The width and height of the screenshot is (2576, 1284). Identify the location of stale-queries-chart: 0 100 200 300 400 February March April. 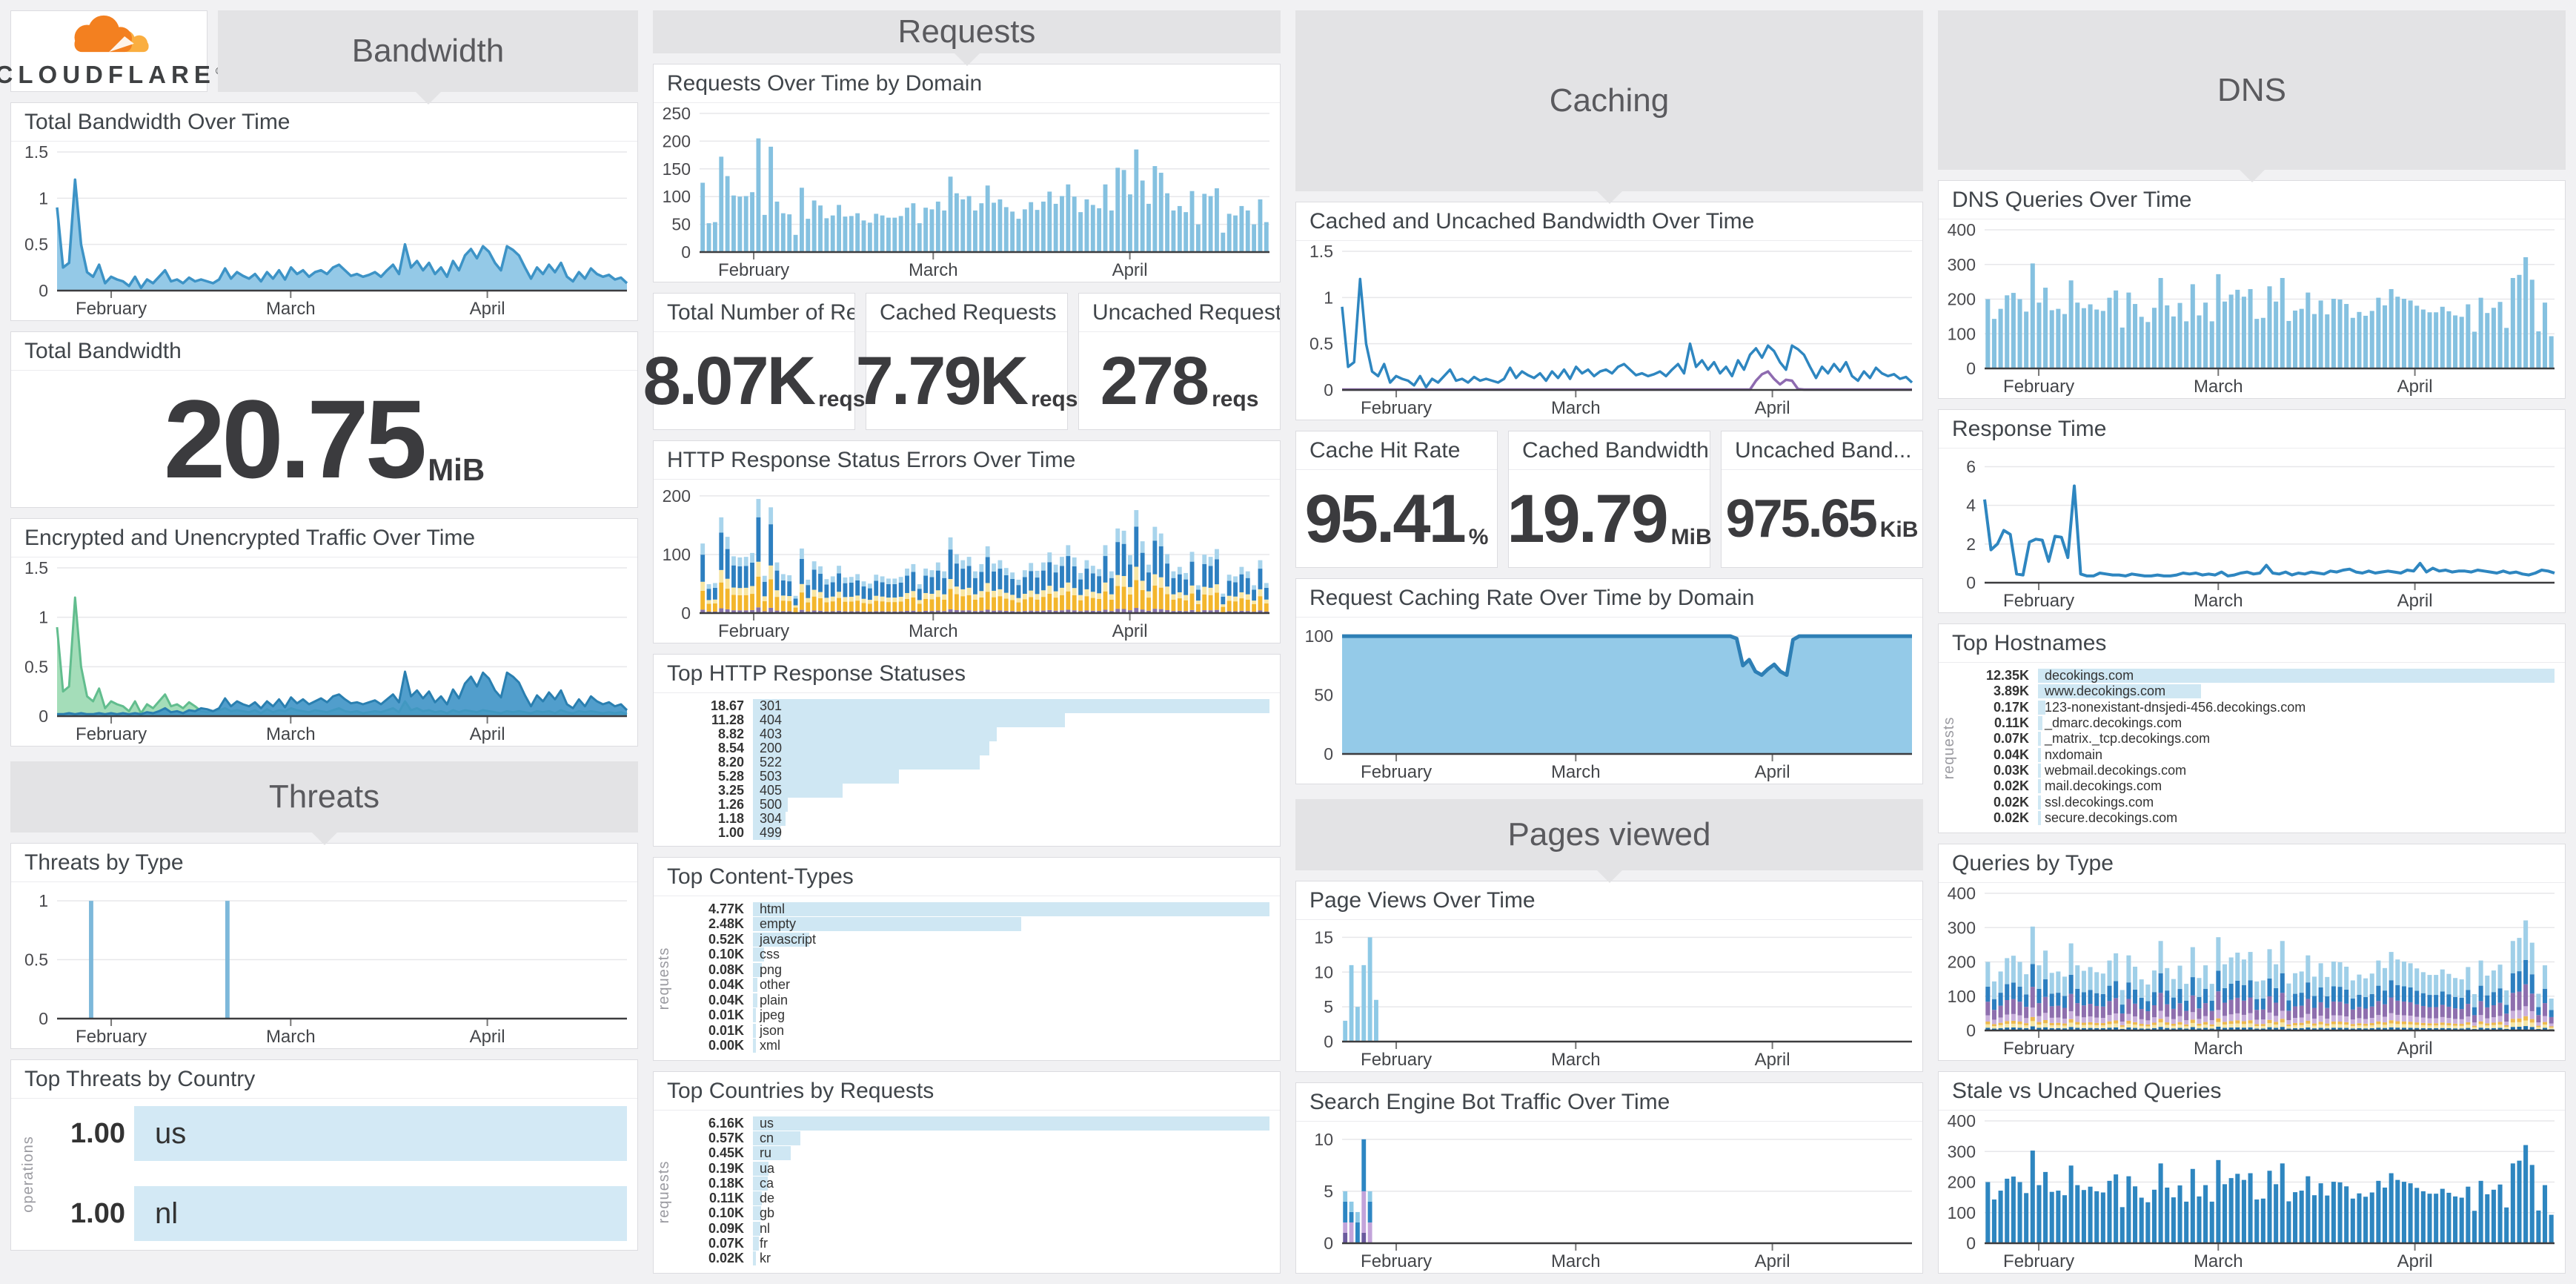
(2252, 1192).